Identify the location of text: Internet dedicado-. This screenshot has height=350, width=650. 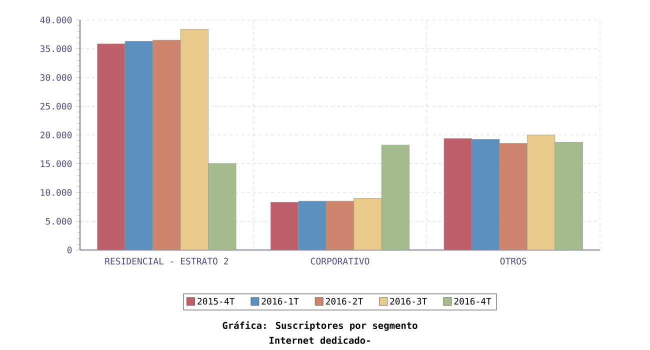
(320, 340).